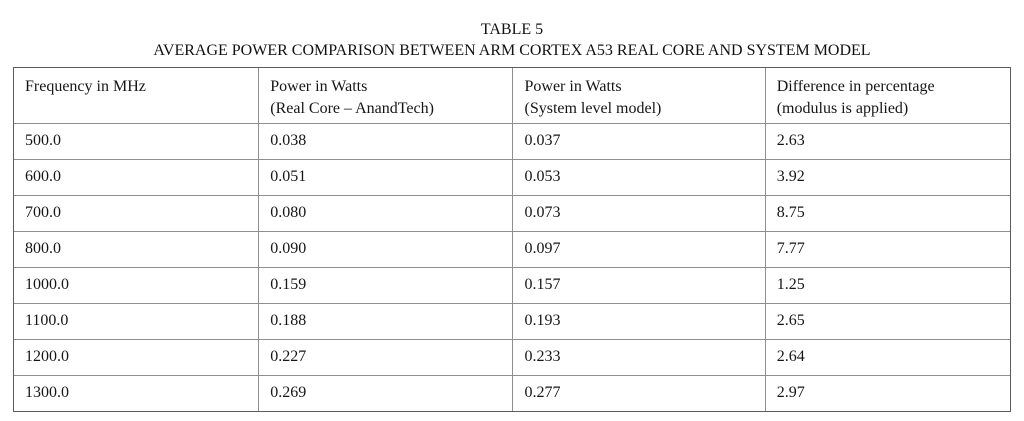  Describe the element at coordinates (593, 108) in the screenshot. I see `header-power-system-model-line2: (System level model)` at that location.